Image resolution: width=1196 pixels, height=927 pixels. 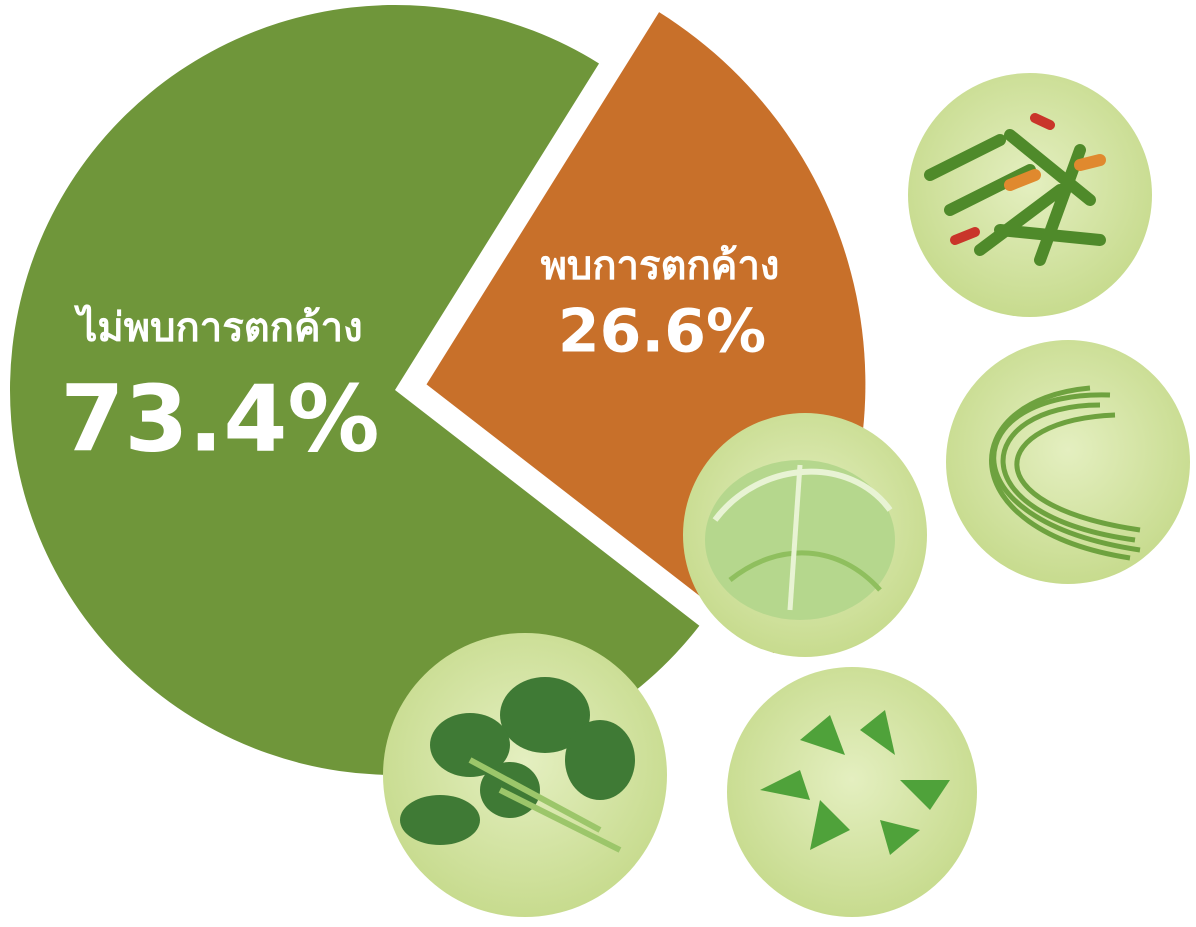 I want to click on chili-image, so click(x=1030, y=195).